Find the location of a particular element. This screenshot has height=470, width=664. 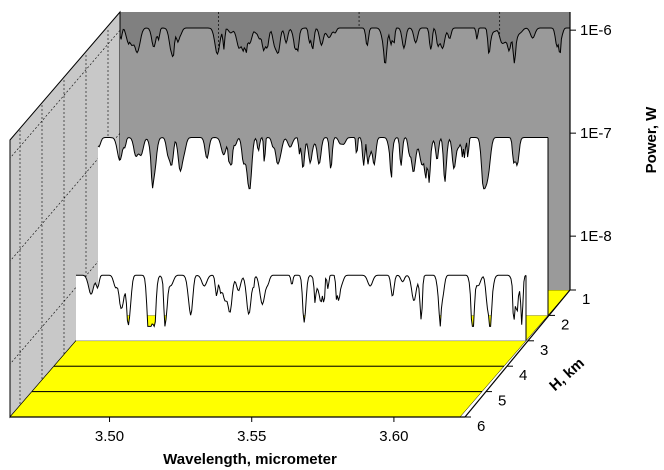

y-tick-label: 1E-8 is located at coordinates (596, 236).